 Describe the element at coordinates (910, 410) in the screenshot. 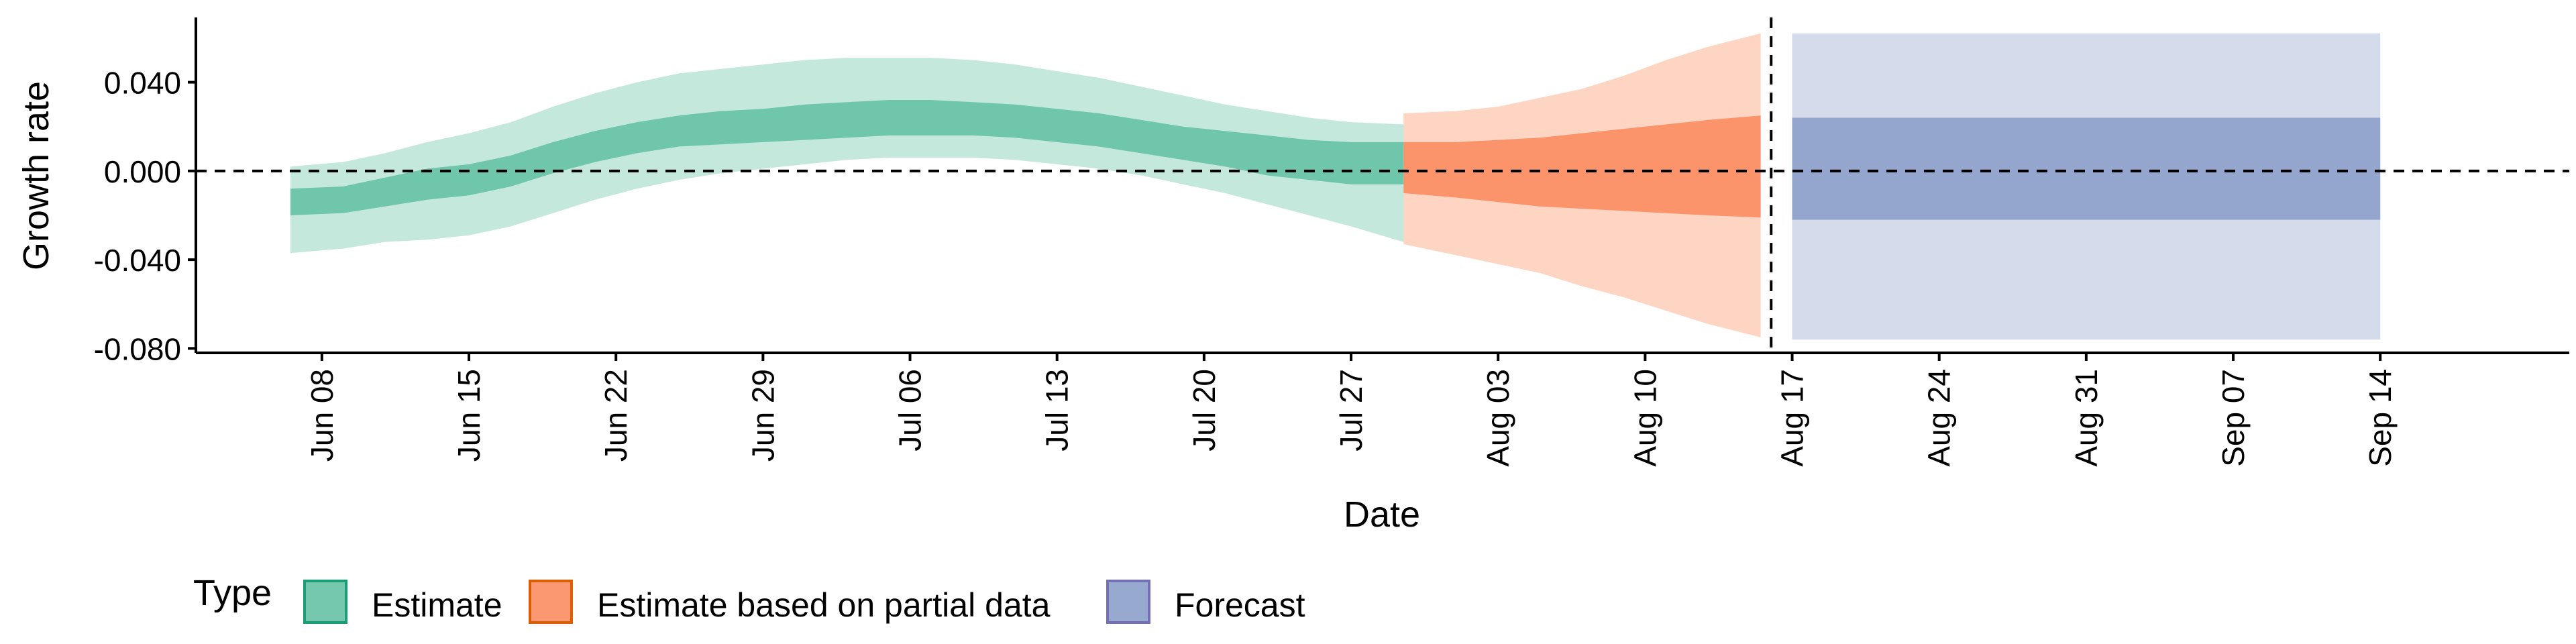

I see `x-tick-label: Jul 06` at that location.